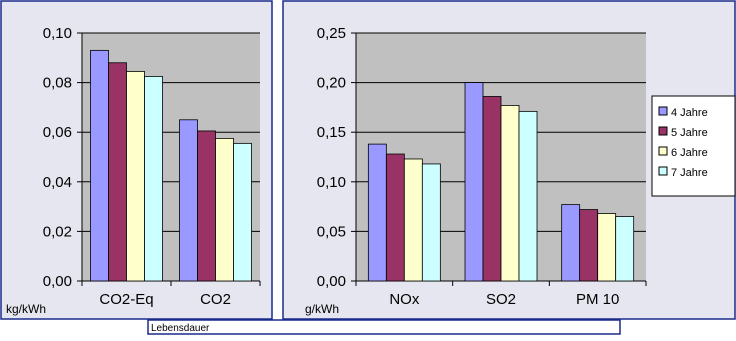  Describe the element at coordinates (597, 299) in the screenshot. I see `right-x-tick-label: PM 10` at that location.